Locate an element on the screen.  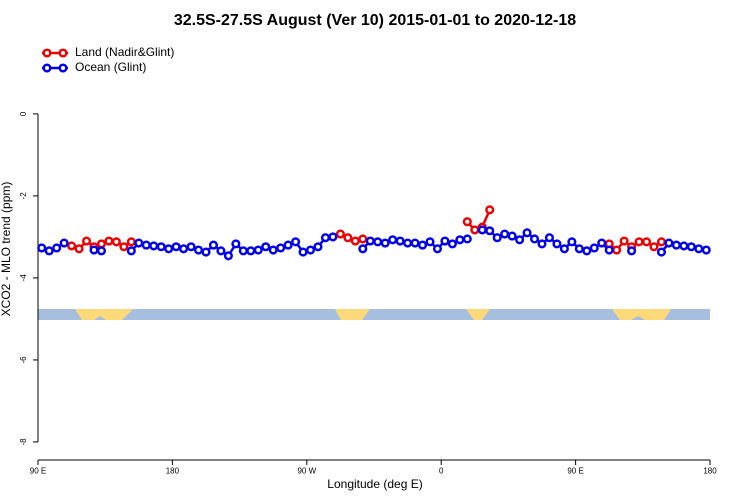
y-tick-label: -6 is located at coordinates (23, 360).